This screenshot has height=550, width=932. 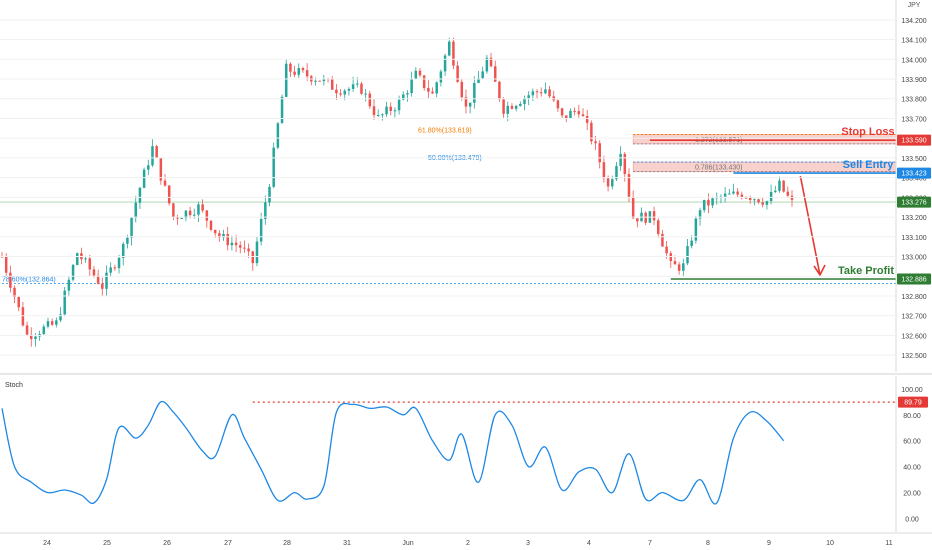 What do you see at coordinates (913, 41) in the screenshot?
I see `price-tick-label: 134.100` at bounding box center [913, 41].